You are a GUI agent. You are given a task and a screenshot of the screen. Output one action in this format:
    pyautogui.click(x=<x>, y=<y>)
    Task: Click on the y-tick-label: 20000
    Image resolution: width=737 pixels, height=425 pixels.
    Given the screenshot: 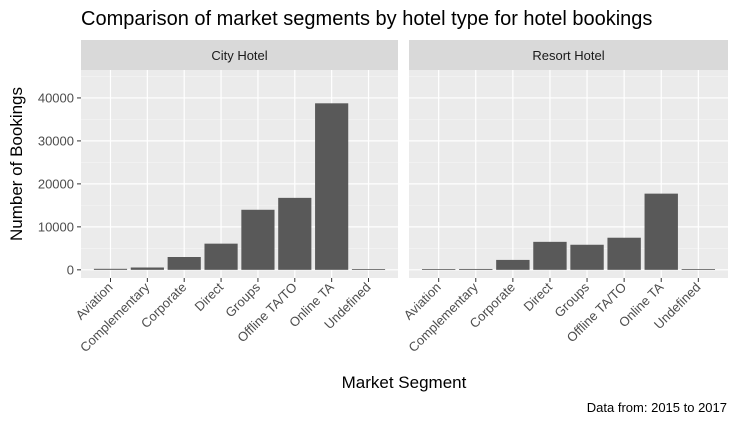 What is the action you would take?
    pyautogui.click(x=56, y=183)
    